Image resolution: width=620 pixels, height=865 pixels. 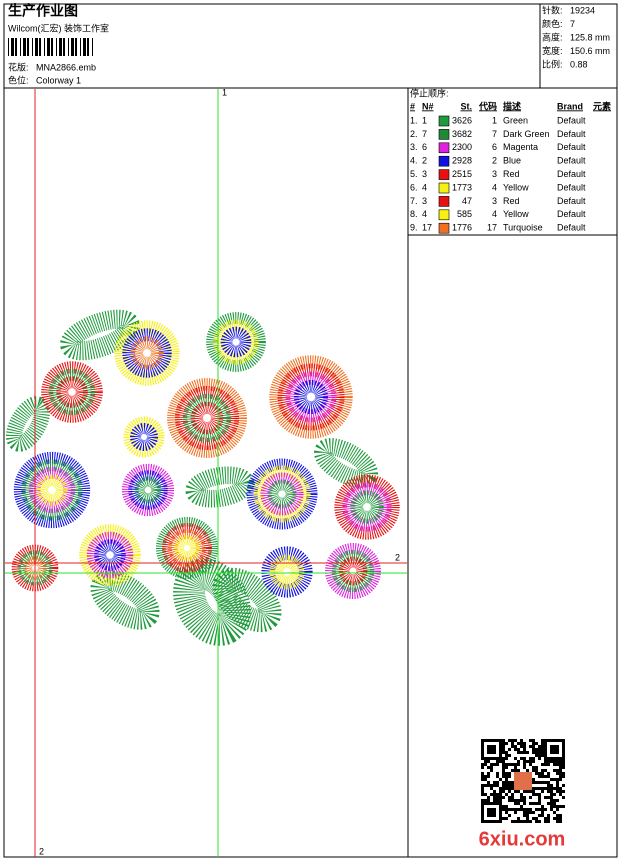 I want to click on cell: 4, so click(x=494, y=214).